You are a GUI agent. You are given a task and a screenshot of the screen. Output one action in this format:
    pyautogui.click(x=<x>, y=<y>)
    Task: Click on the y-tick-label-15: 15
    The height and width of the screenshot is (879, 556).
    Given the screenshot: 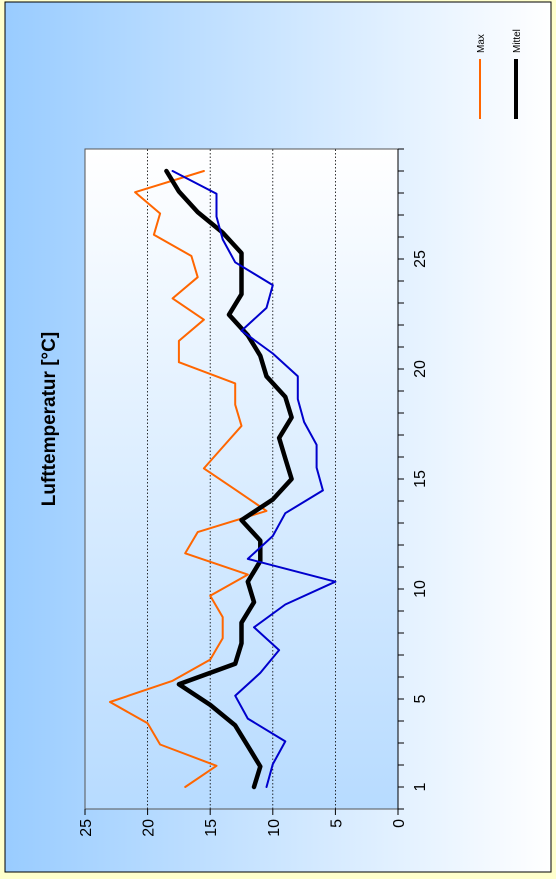 What is the action you would take?
    pyautogui.click(x=211, y=828)
    